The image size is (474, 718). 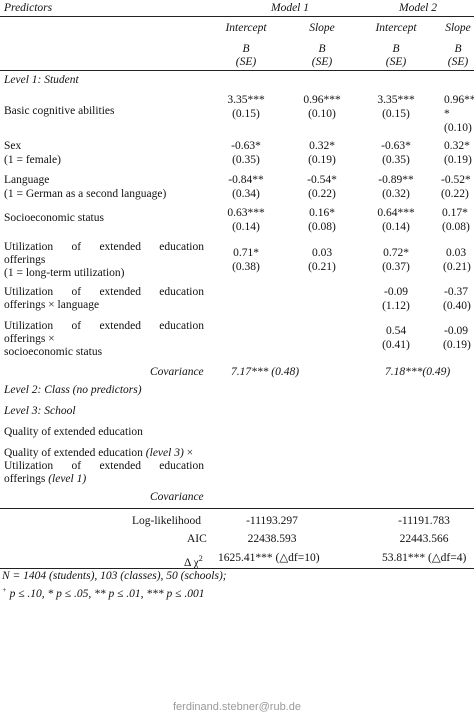 What do you see at coordinates (45, 479) in the screenshot?
I see `row-label: offerings (level 1)` at bounding box center [45, 479].